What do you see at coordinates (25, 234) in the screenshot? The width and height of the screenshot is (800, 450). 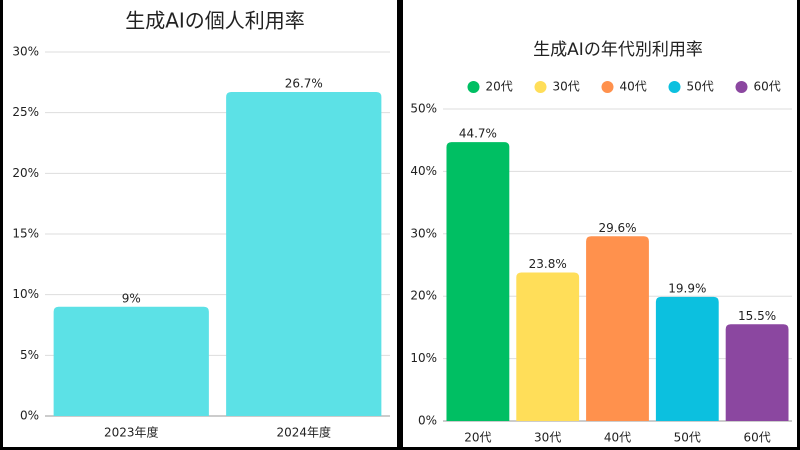 I see `y-tick-label: 15%` at bounding box center [25, 234].